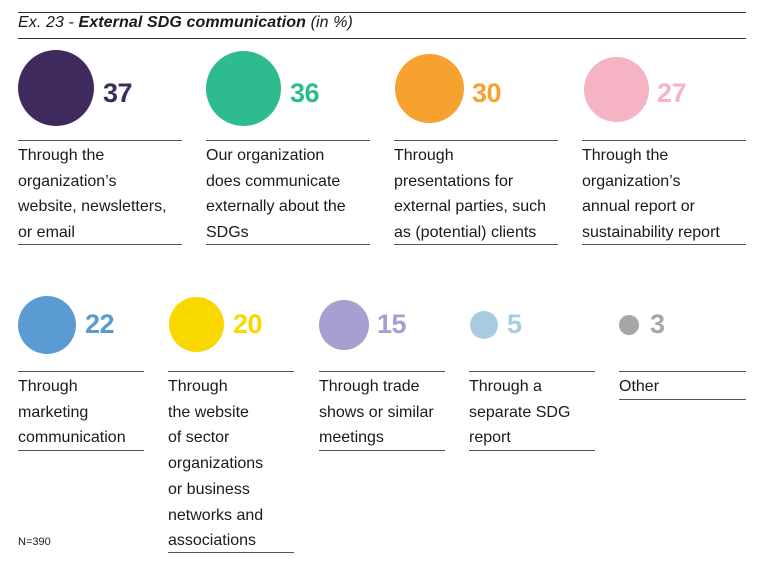  I want to click on label-7: Through a separate SDG report, so click(532, 411).